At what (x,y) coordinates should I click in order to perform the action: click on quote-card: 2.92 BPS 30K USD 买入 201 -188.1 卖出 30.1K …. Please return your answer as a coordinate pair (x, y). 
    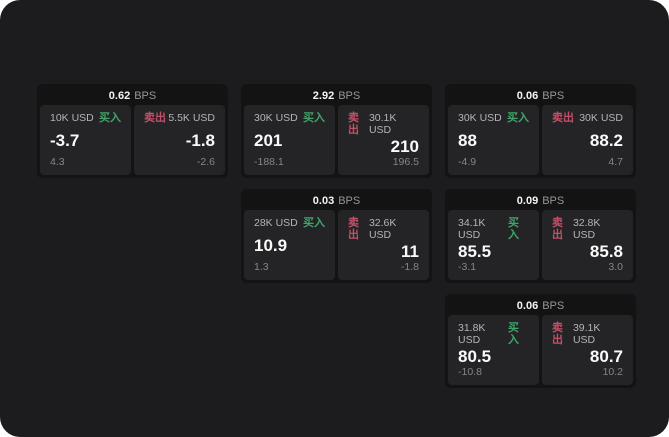
    Looking at the image, I should click on (336, 131).